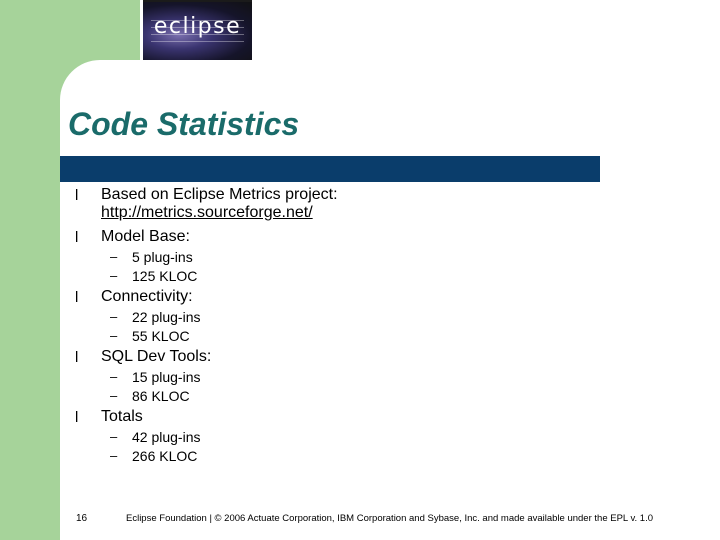  What do you see at coordinates (207, 212) in the screenshot?
I see `metrics-project-link: http://metrics.sourceforge.net/` at bounding box center [207, 212].